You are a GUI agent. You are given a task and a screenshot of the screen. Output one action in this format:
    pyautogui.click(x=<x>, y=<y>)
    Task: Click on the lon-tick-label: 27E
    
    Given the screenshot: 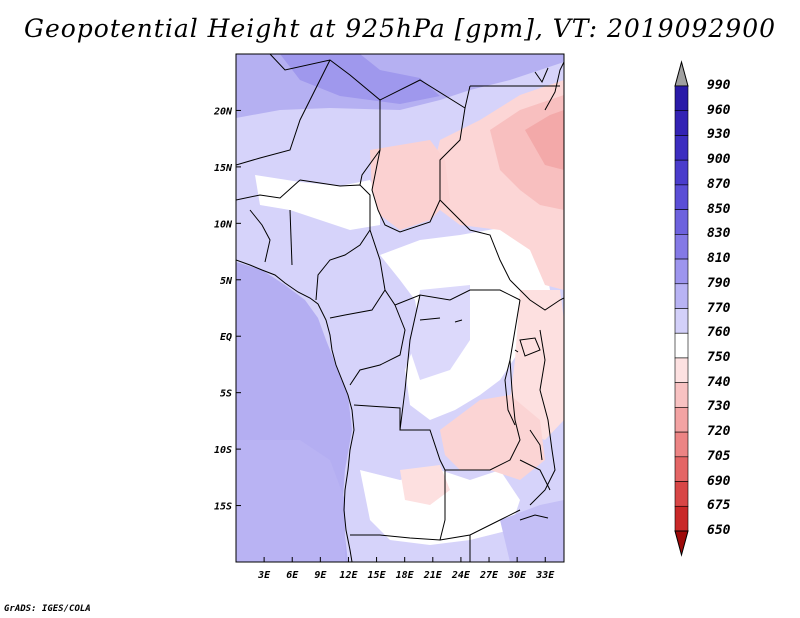 What is the action you would take?
    pyautogui.click(x=489, y=575)
    